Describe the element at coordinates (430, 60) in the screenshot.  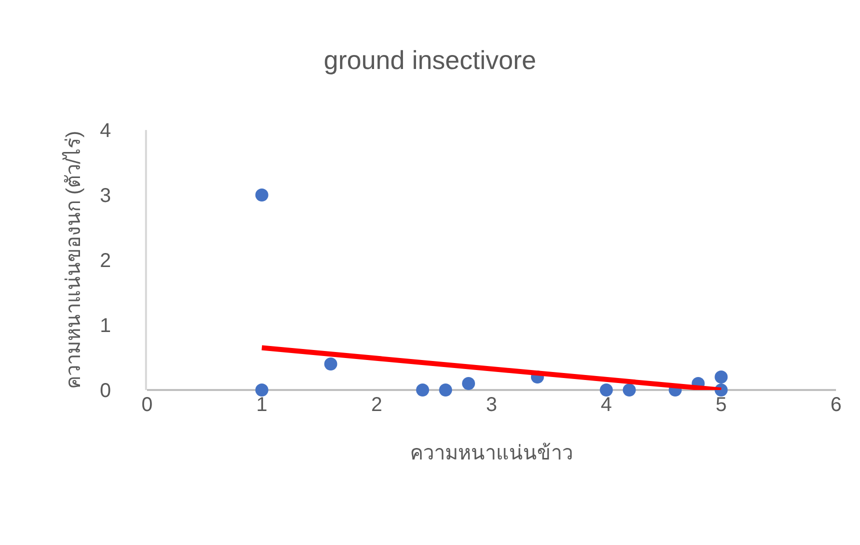
I see `chart-title: ground insectivore` at that location.